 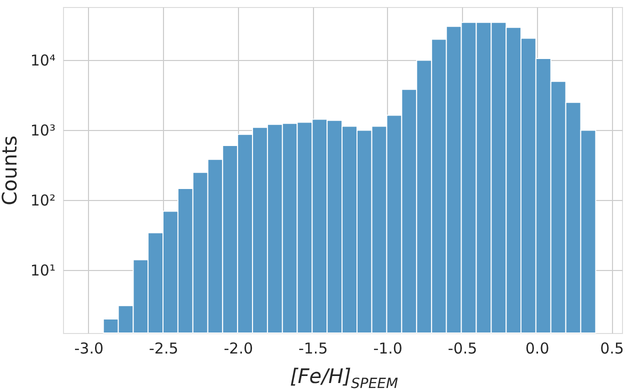 I want to click on x-tick-label: -0.5, so click(x=463, y=349).